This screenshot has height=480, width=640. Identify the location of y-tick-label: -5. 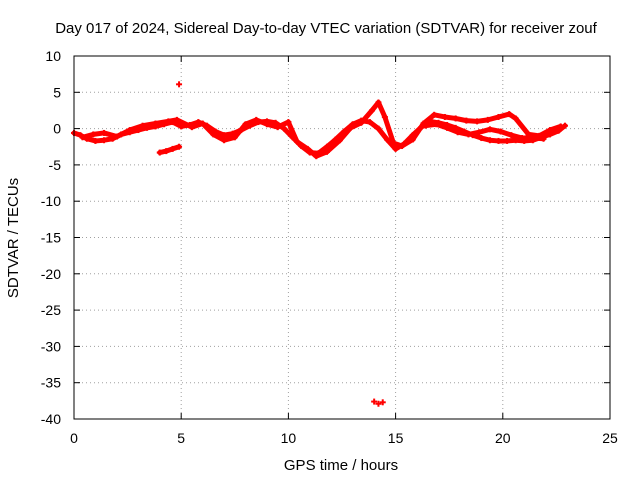
(55, 165).